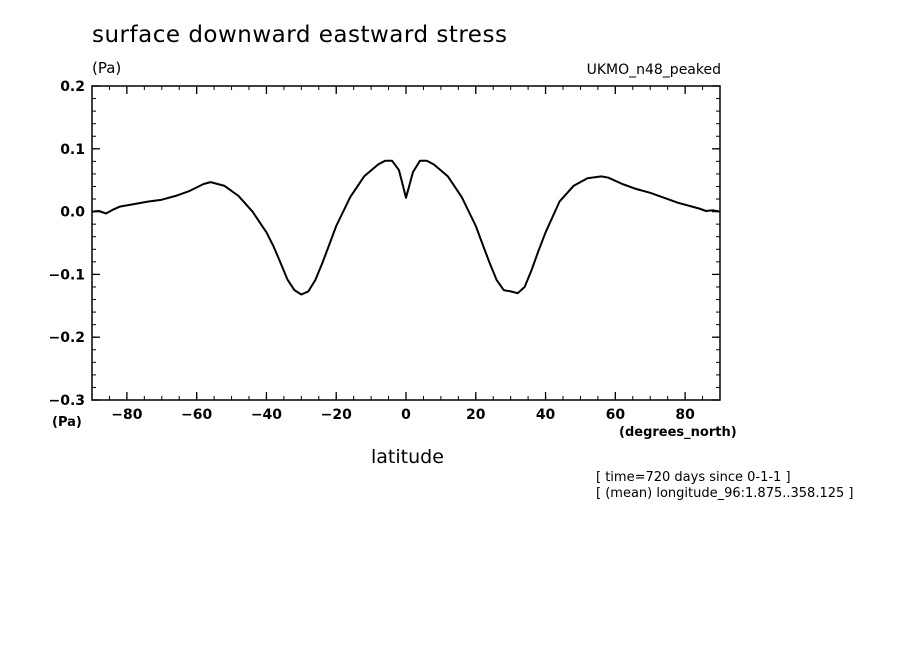  What do you see at coordinates (616, 415) in the screenshot?
I see `x-tick-label: 60` at bounding box center [616, 415].